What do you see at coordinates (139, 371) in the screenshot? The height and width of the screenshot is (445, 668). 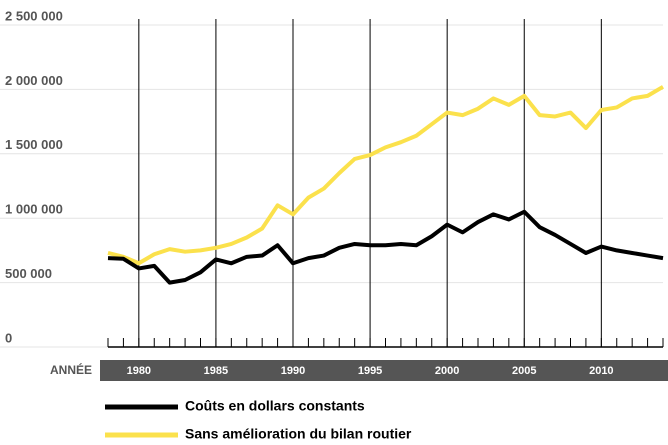 I see `x-tick-label: 1980` at bounding box center [139, 371].